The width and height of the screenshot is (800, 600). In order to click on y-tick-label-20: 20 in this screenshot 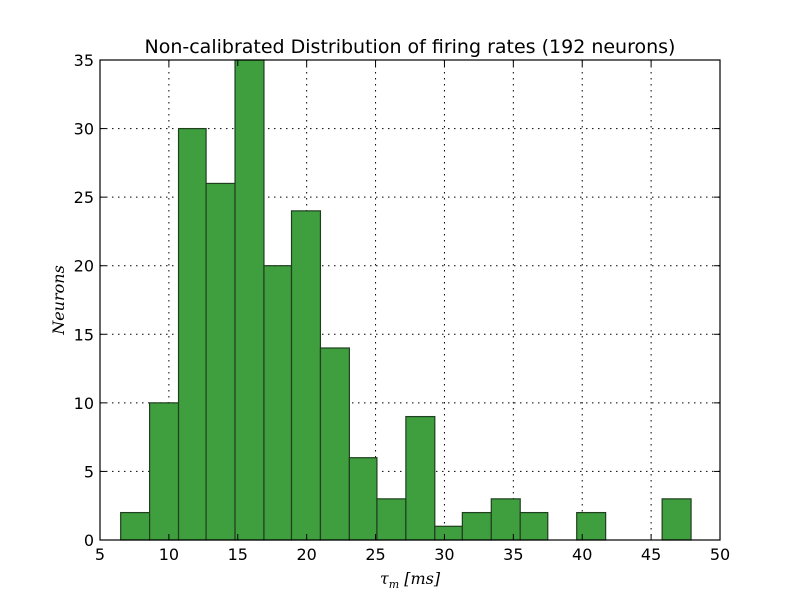, I will do `click(84, 266)`.